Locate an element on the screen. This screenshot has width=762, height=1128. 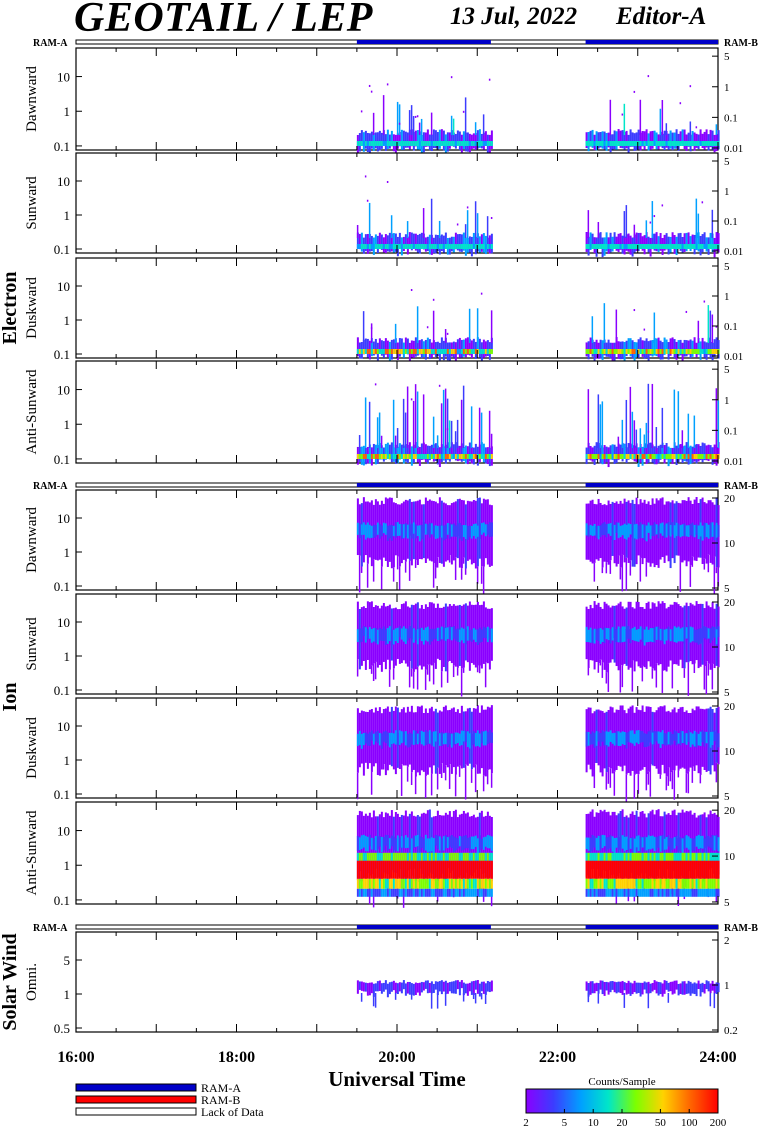
legend-label: RAM-A is located at coordinates (221, 1088).